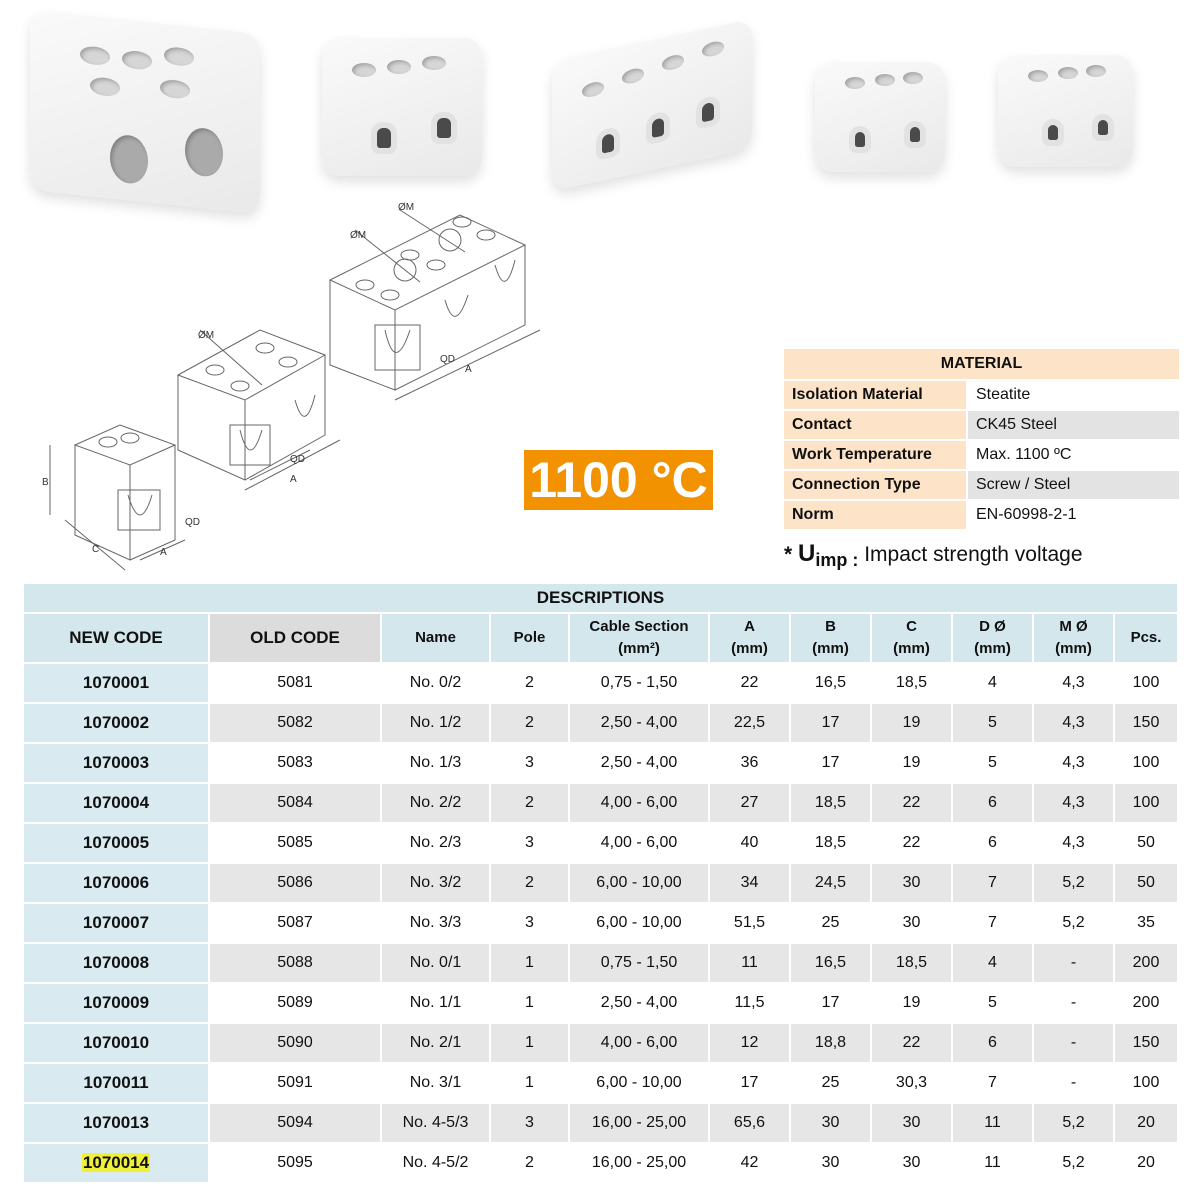 The width and height of the screenshot is (1200, 1191). What do you see at coordinates (876, 516) in the screenshot?
I see `material-key: Norm` at bounding box center [876, 516].